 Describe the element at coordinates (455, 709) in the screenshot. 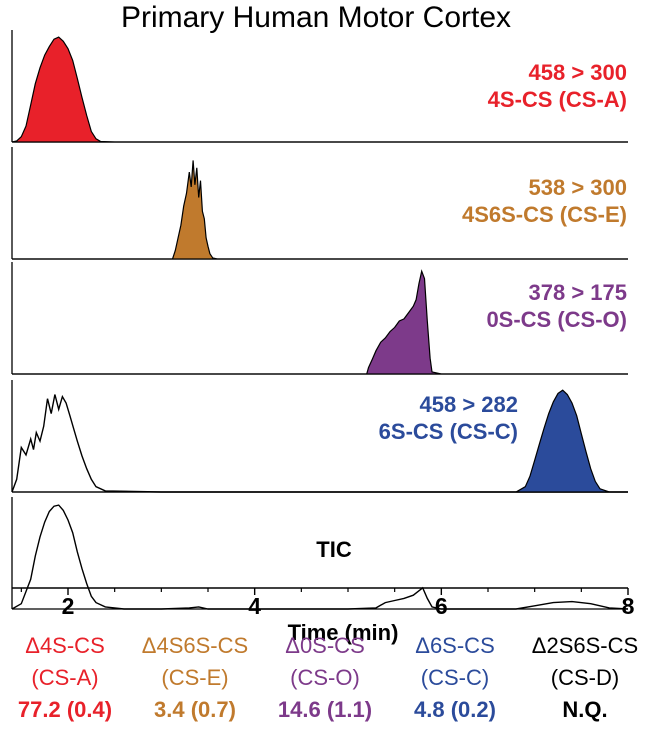

I see `legend-value: 4.8 (0.2)` at that location.